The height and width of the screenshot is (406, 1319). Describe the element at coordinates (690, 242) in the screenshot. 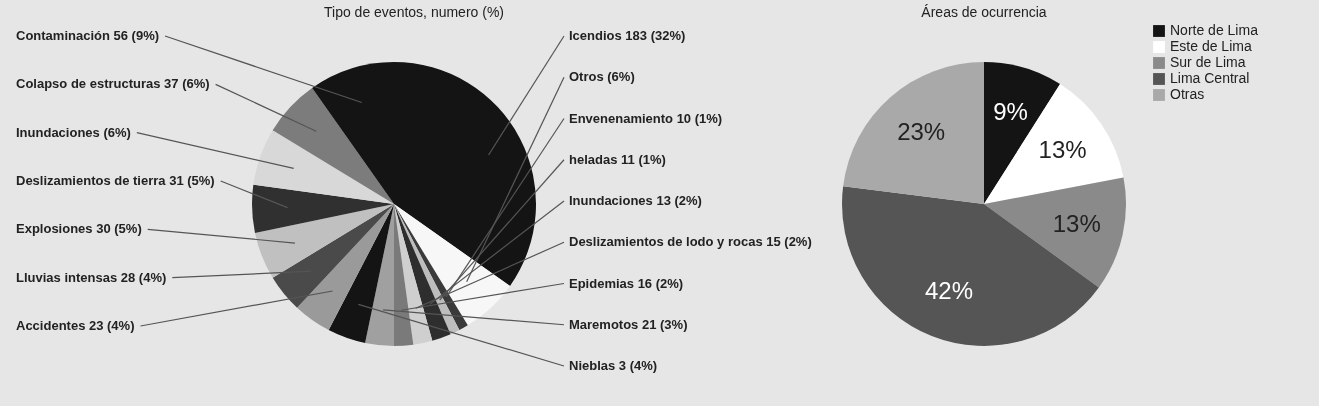

I see `slice-label: Deslizamientos de lodo y rocas 15 (2%)` at that location.